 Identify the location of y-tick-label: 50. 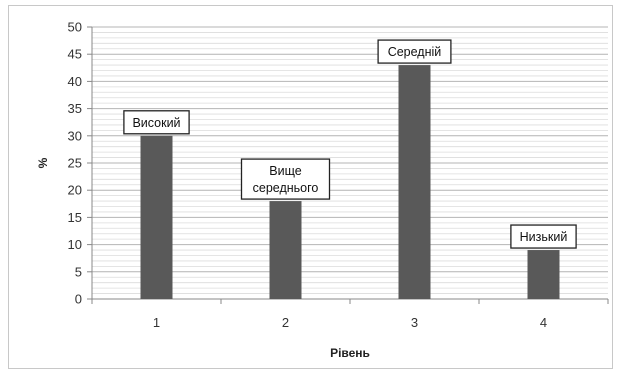
(75, 27).